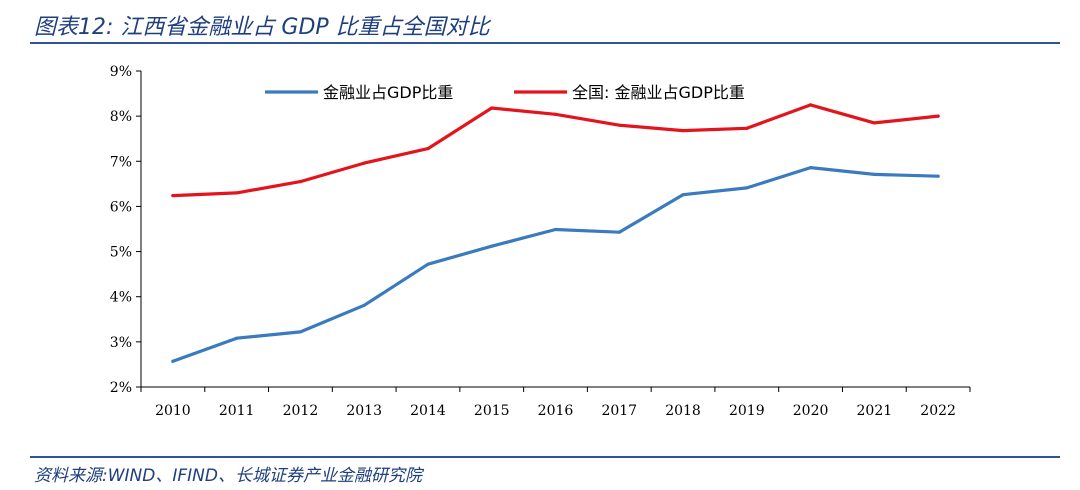  What do you see at coordinates (364, 411) in the screenshot?
I see `x-tick-label: 2013` at bounding box center [364, 411].